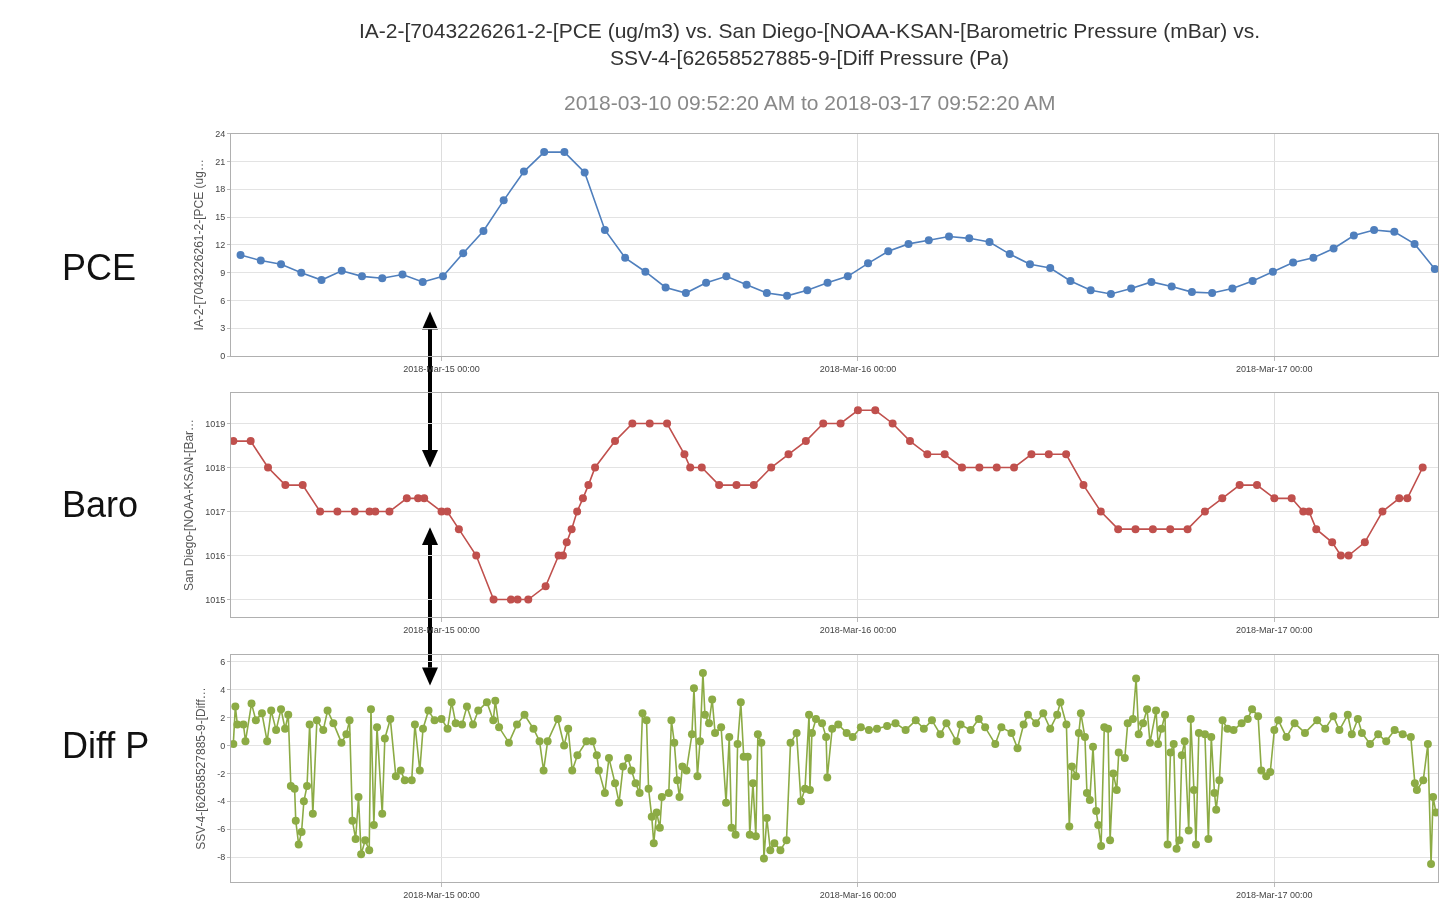 This screenshot has height=907, width=1439. I want to click on y-tick-label: -6, so click(221, 829).